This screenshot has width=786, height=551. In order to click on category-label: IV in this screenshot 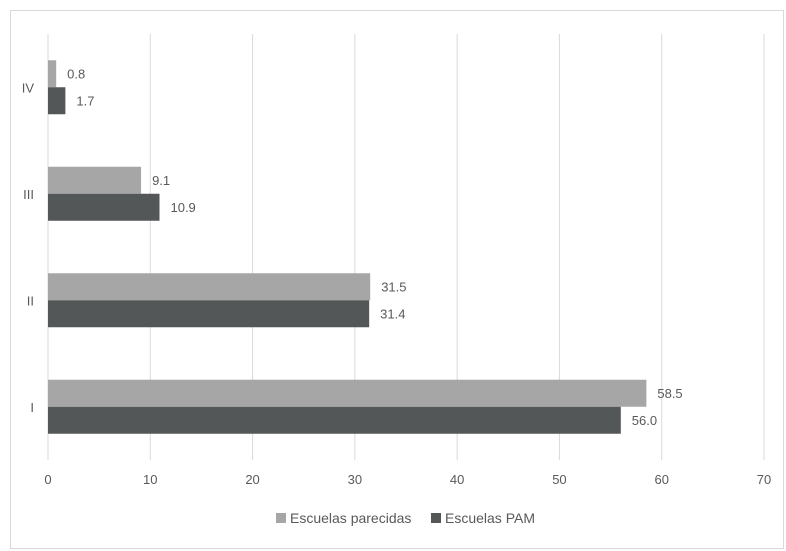, I will do `click(28, 87)`.